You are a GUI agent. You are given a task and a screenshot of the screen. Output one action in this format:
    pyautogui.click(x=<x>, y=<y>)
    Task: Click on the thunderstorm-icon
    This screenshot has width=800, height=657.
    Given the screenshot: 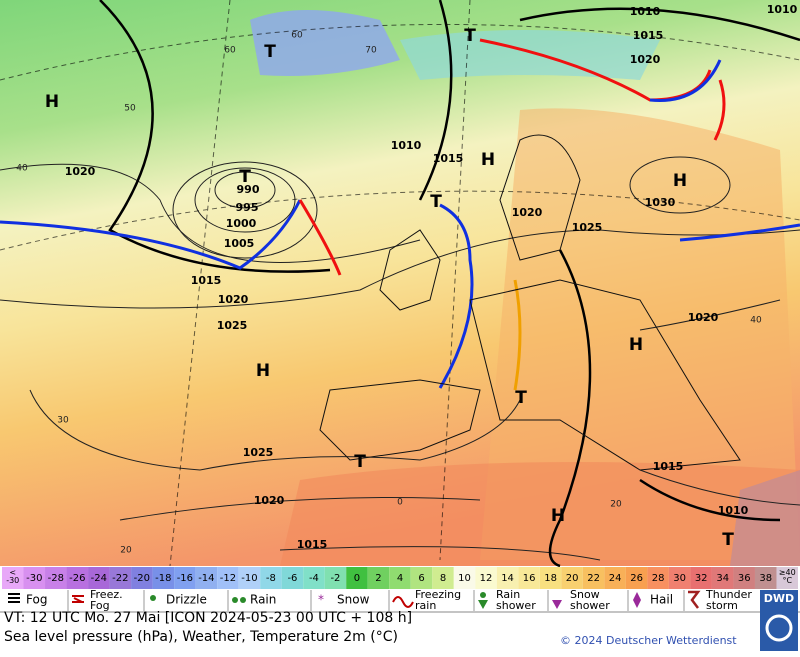 What is the action you would take?
    pyautogui.click(x=694, y=599)
    